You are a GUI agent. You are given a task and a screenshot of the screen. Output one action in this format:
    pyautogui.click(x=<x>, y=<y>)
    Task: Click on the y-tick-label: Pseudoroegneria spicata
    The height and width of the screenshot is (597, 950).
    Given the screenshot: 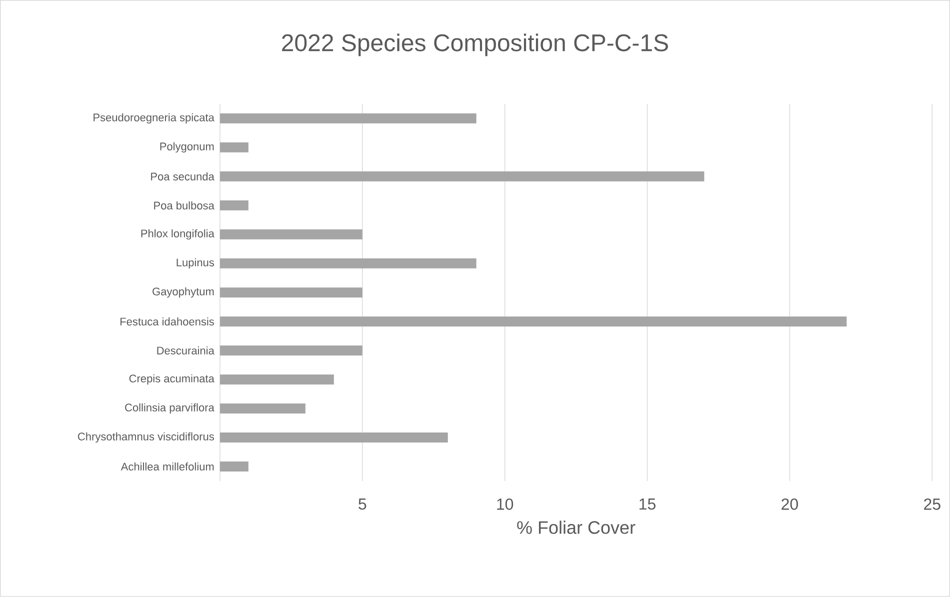 What is the action you would take?
    pyautogui.click(x=154, y=118)
    